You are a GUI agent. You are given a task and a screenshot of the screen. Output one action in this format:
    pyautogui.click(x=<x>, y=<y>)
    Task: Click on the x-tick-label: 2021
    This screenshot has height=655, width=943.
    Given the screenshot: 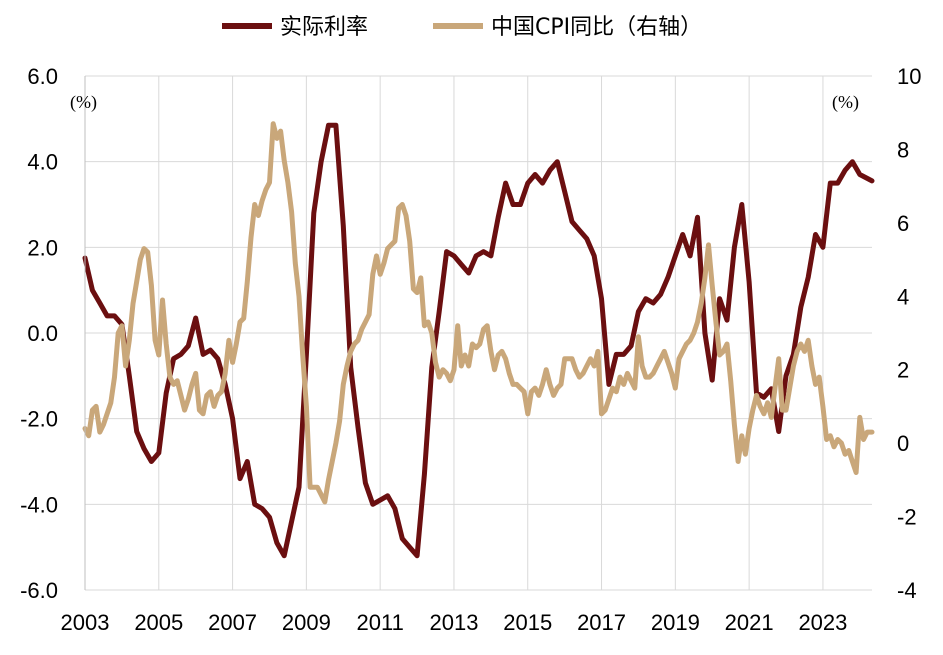 What is the action you would take?
    pyautogui.click(x=749, y=622)
    